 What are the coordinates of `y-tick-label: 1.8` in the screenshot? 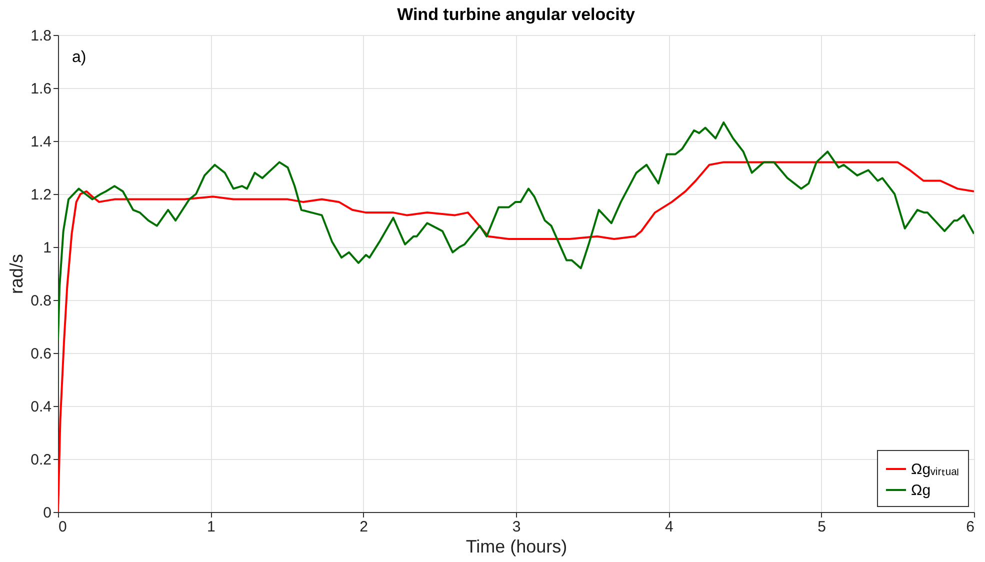 It's located at (41, 36).